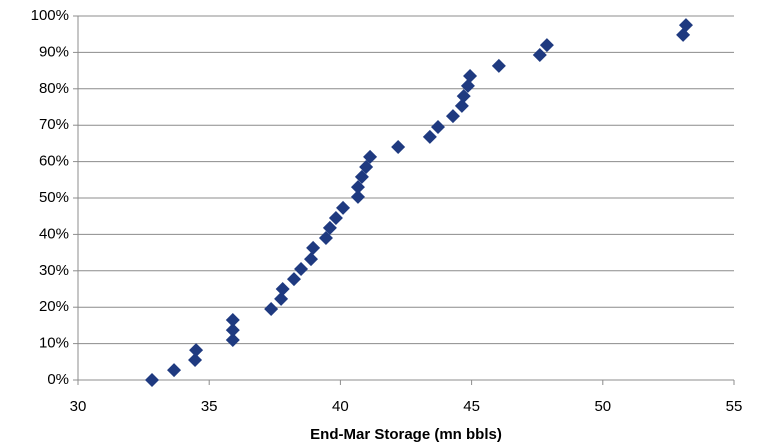 Image resolution: width=757 pixels, height=445 pixels. What do you see at coordinates (54, 233) in the screenshot?
I see `y-tick-label: 40%` at bounding box center [54, 233].